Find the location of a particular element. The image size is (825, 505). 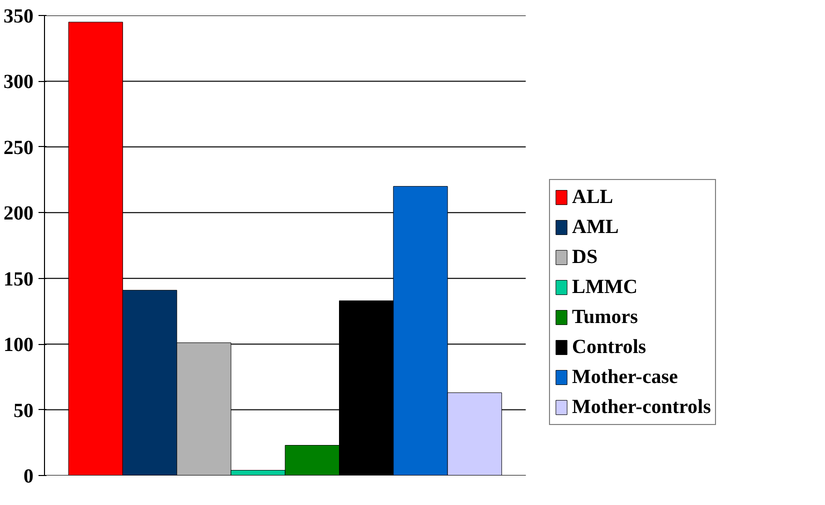

y-tick-label: 100 is located at coordinates (19, 345).